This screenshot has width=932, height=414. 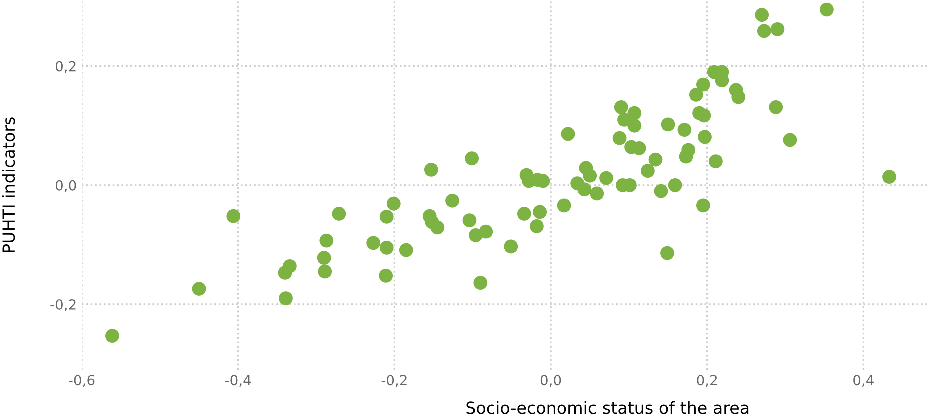 What do you see at coordinates (394, 381) in the screenshot?
I see `x-tick-label: -0,2` at bounding box center [394, 381].